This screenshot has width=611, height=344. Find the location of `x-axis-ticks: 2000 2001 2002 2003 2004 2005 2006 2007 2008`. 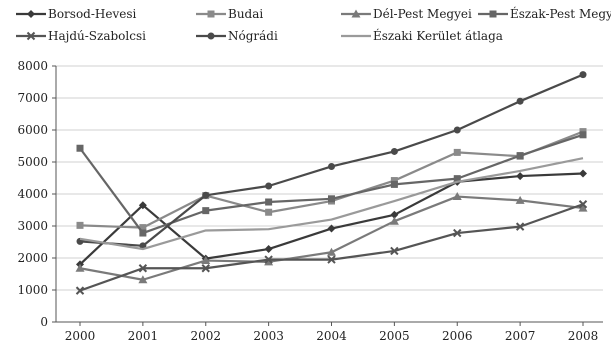

x-axis-ticks: 2000 2001 2002 2003 2004 2005 2006 2007 2008 is located at coordinates (332, 332).